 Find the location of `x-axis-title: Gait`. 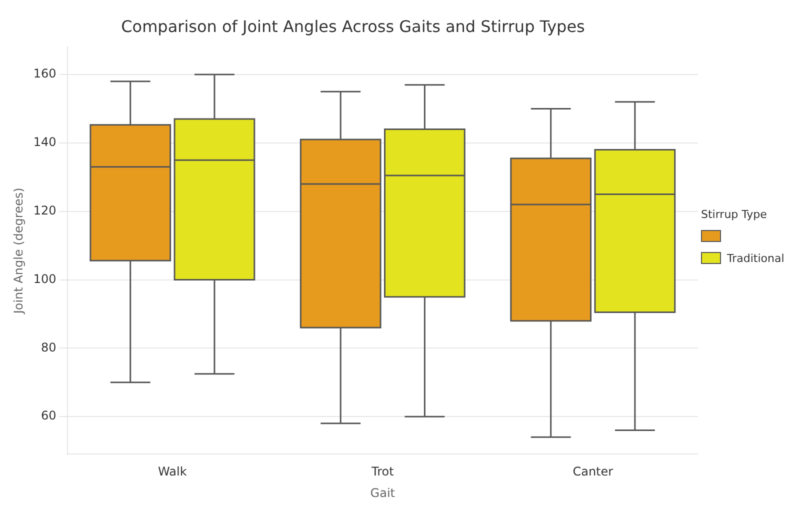

x-axis-title: Gait is located at coordinates (383, 493).